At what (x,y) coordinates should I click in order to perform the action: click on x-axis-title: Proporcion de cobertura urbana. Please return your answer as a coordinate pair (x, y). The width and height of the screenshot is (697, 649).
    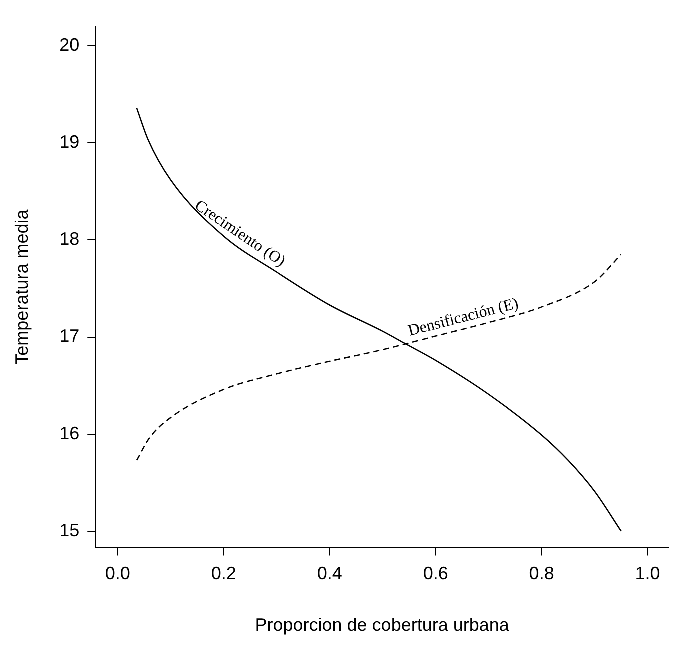
    Looking at the image, I should click on (382, 625).